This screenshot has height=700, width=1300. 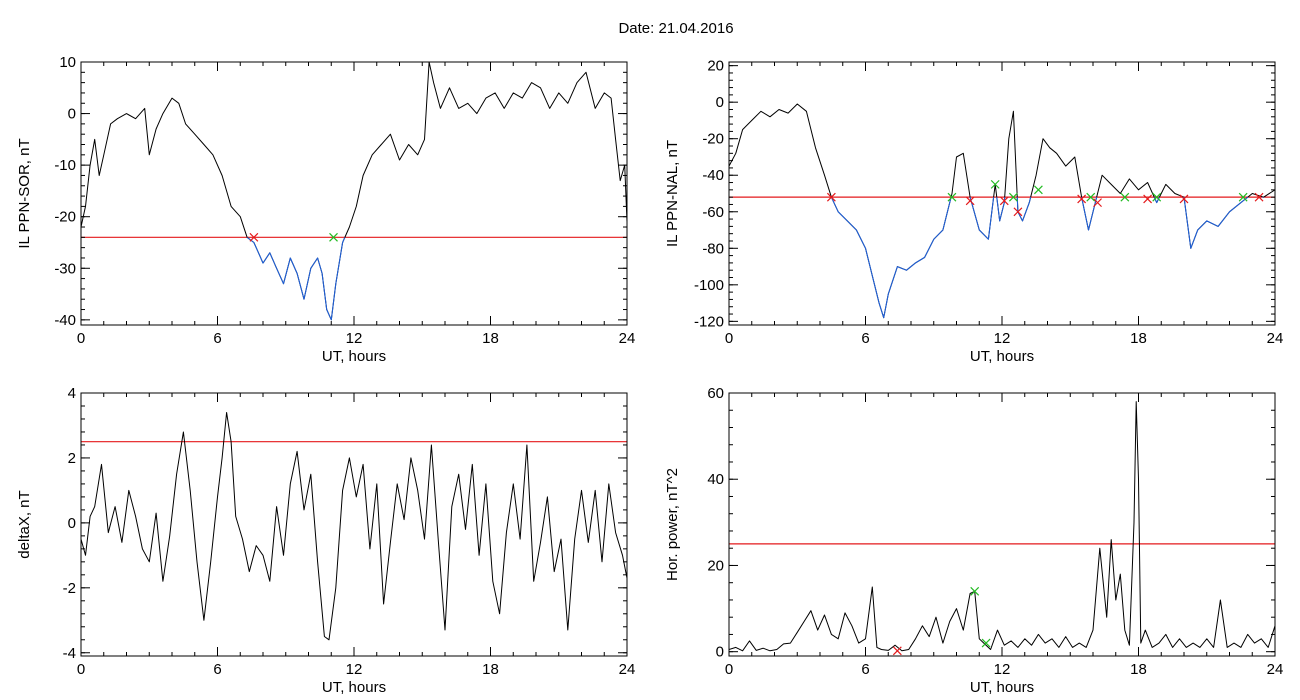 I want to click on y-tick-label: -100, so click(x=709, y=285).